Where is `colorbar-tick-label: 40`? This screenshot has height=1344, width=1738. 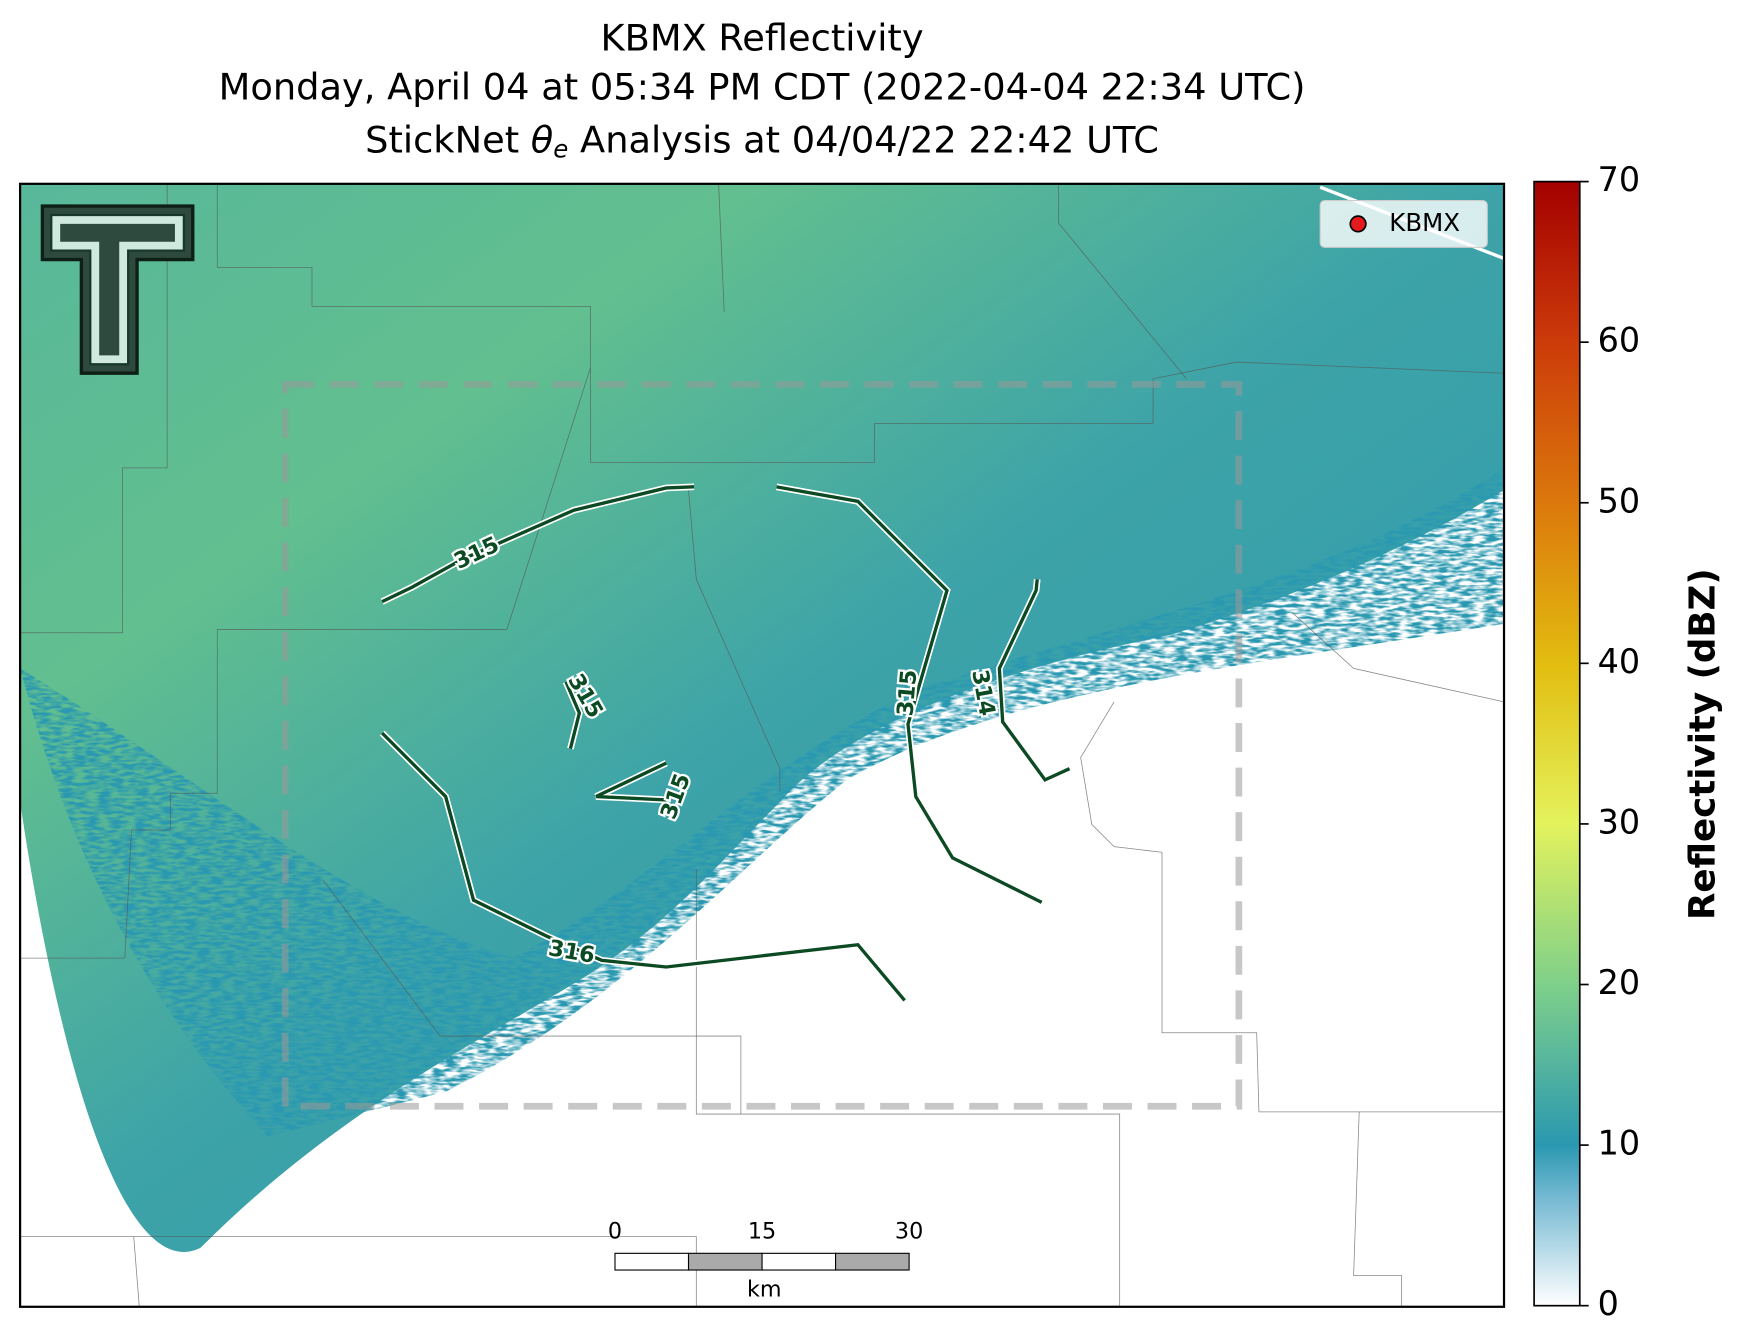
colorbar-tick-label: 40 is located at coordinates (1619, 661).